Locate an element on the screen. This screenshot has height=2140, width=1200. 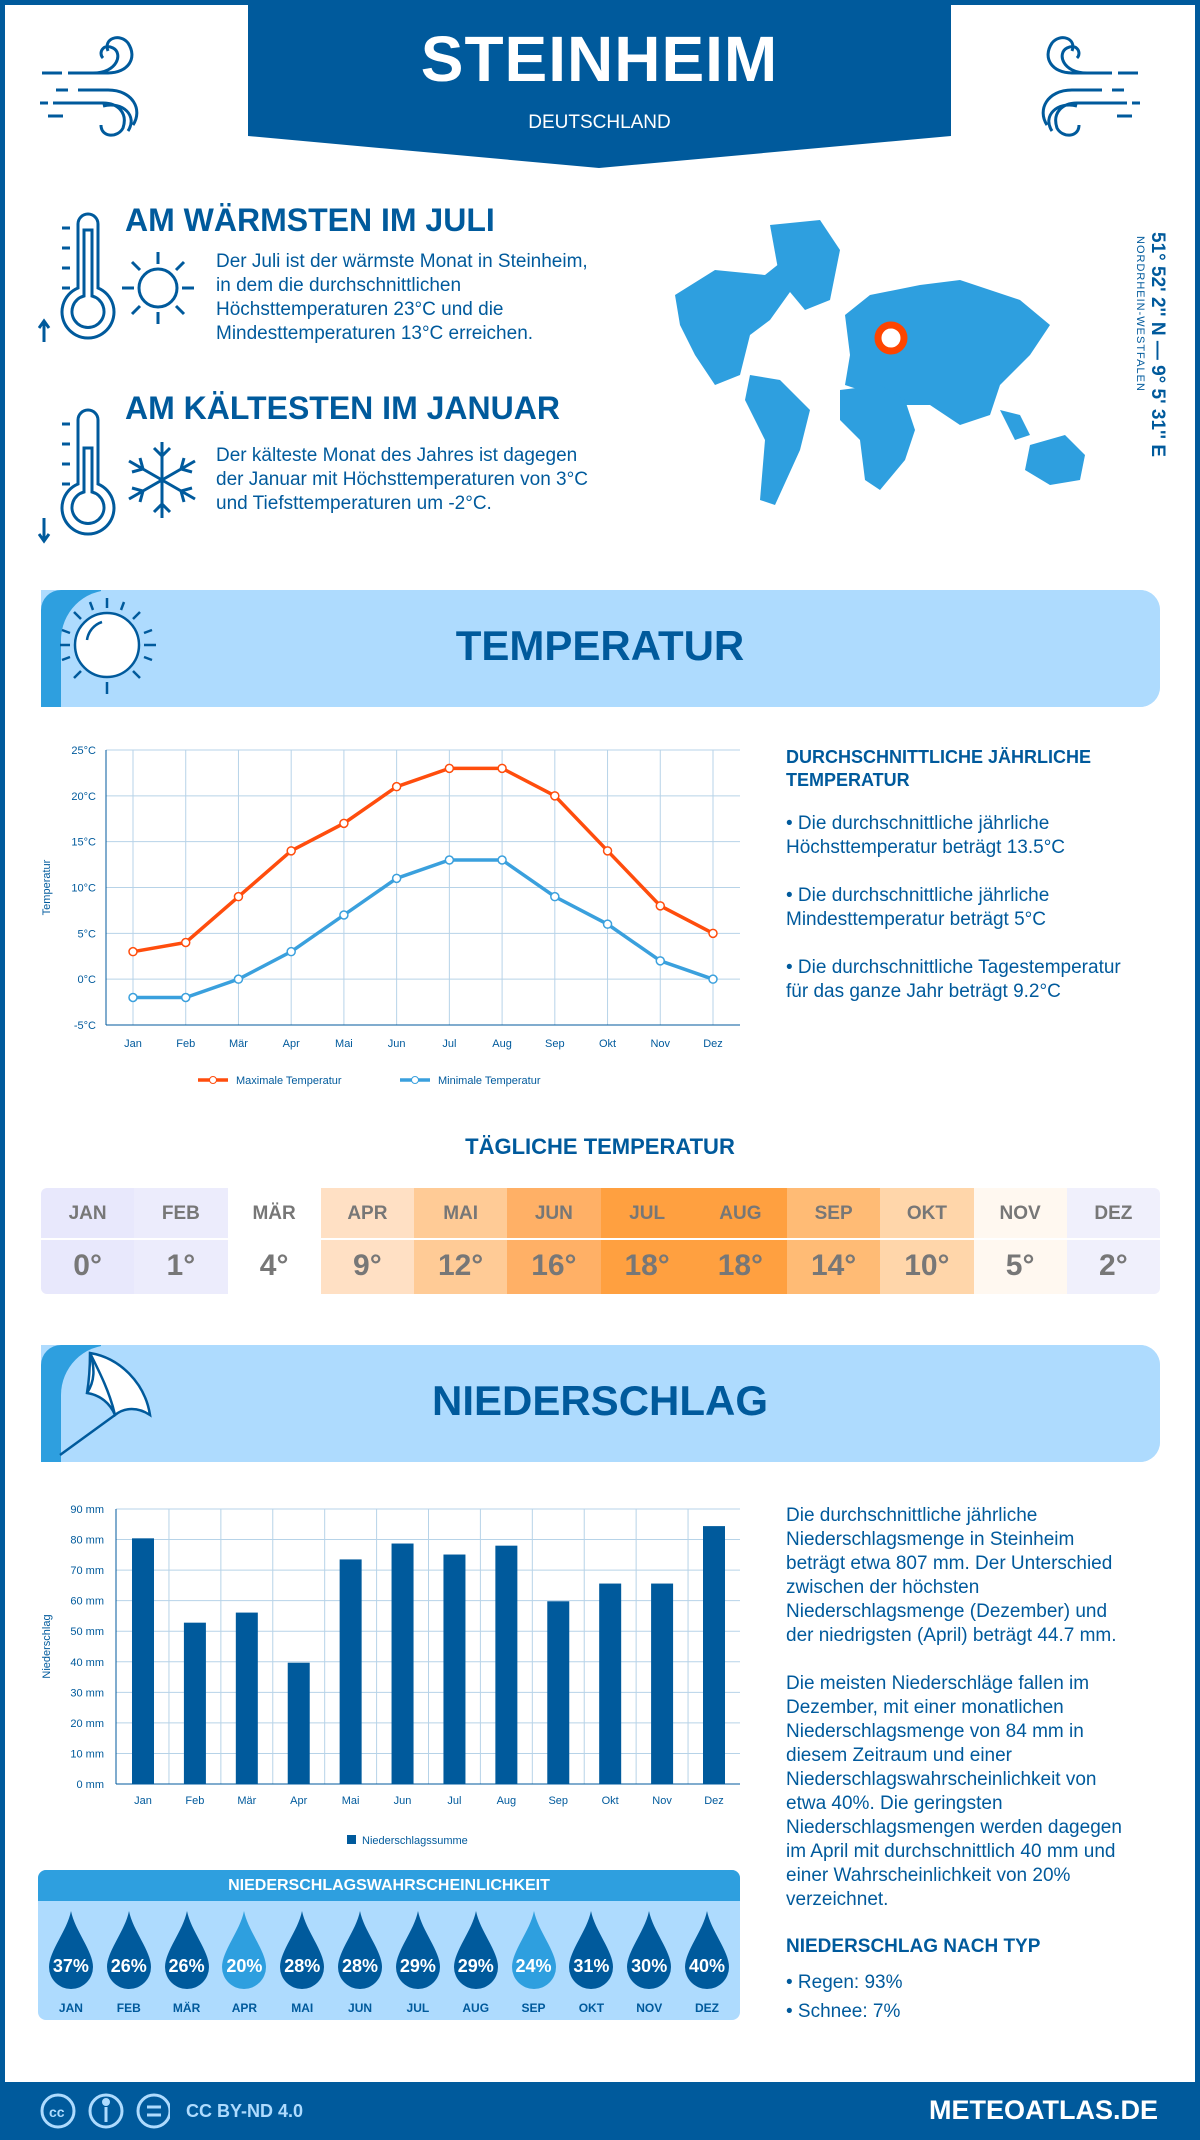
probability-value: 20% is located at coordinates (244, 1966).